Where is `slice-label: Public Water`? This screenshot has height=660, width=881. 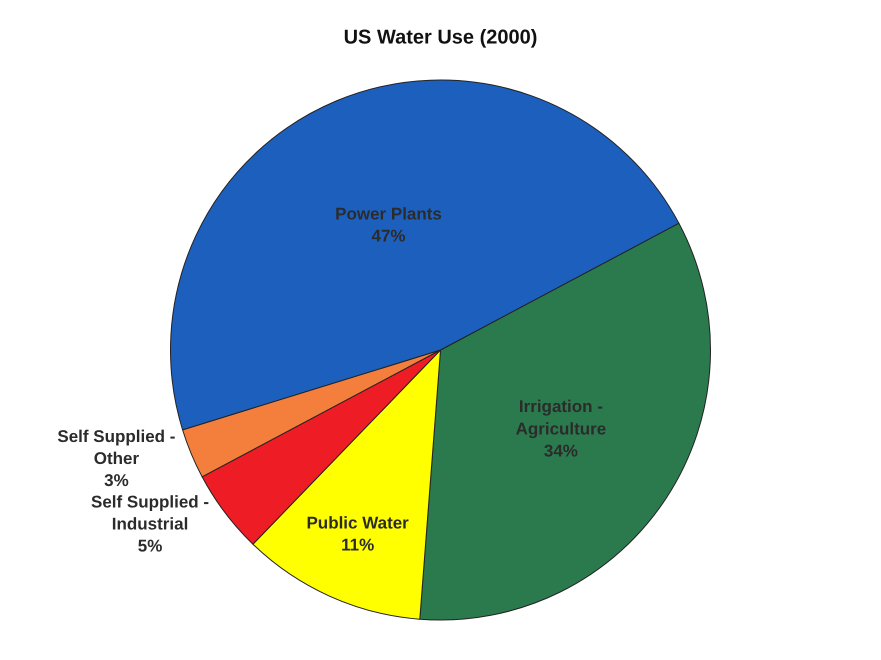 slice-label: Public Water is located at coordinates (358, 522).